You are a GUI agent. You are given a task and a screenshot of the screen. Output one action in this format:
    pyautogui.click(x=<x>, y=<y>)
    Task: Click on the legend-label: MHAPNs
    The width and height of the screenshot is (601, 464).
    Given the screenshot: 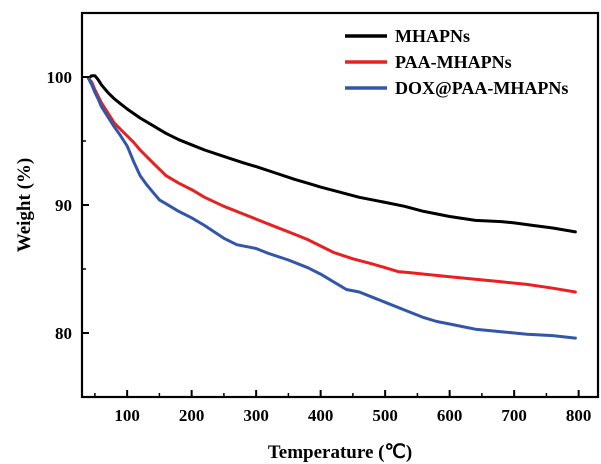 What is the action you would take?
    pyautogui.click(x=432, y=36)
    